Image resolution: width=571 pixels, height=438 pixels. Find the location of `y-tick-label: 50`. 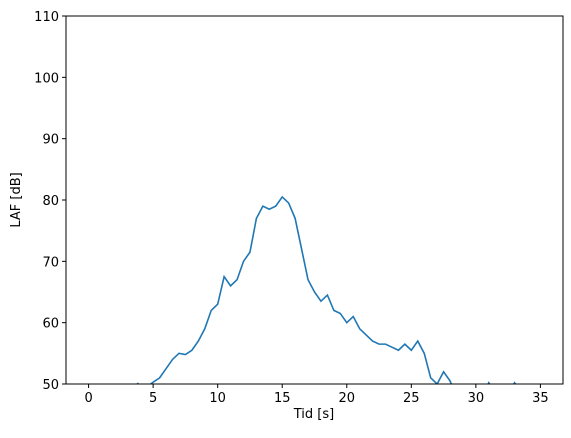

y-tick-label: 50 is located at coordinates (50, 385).